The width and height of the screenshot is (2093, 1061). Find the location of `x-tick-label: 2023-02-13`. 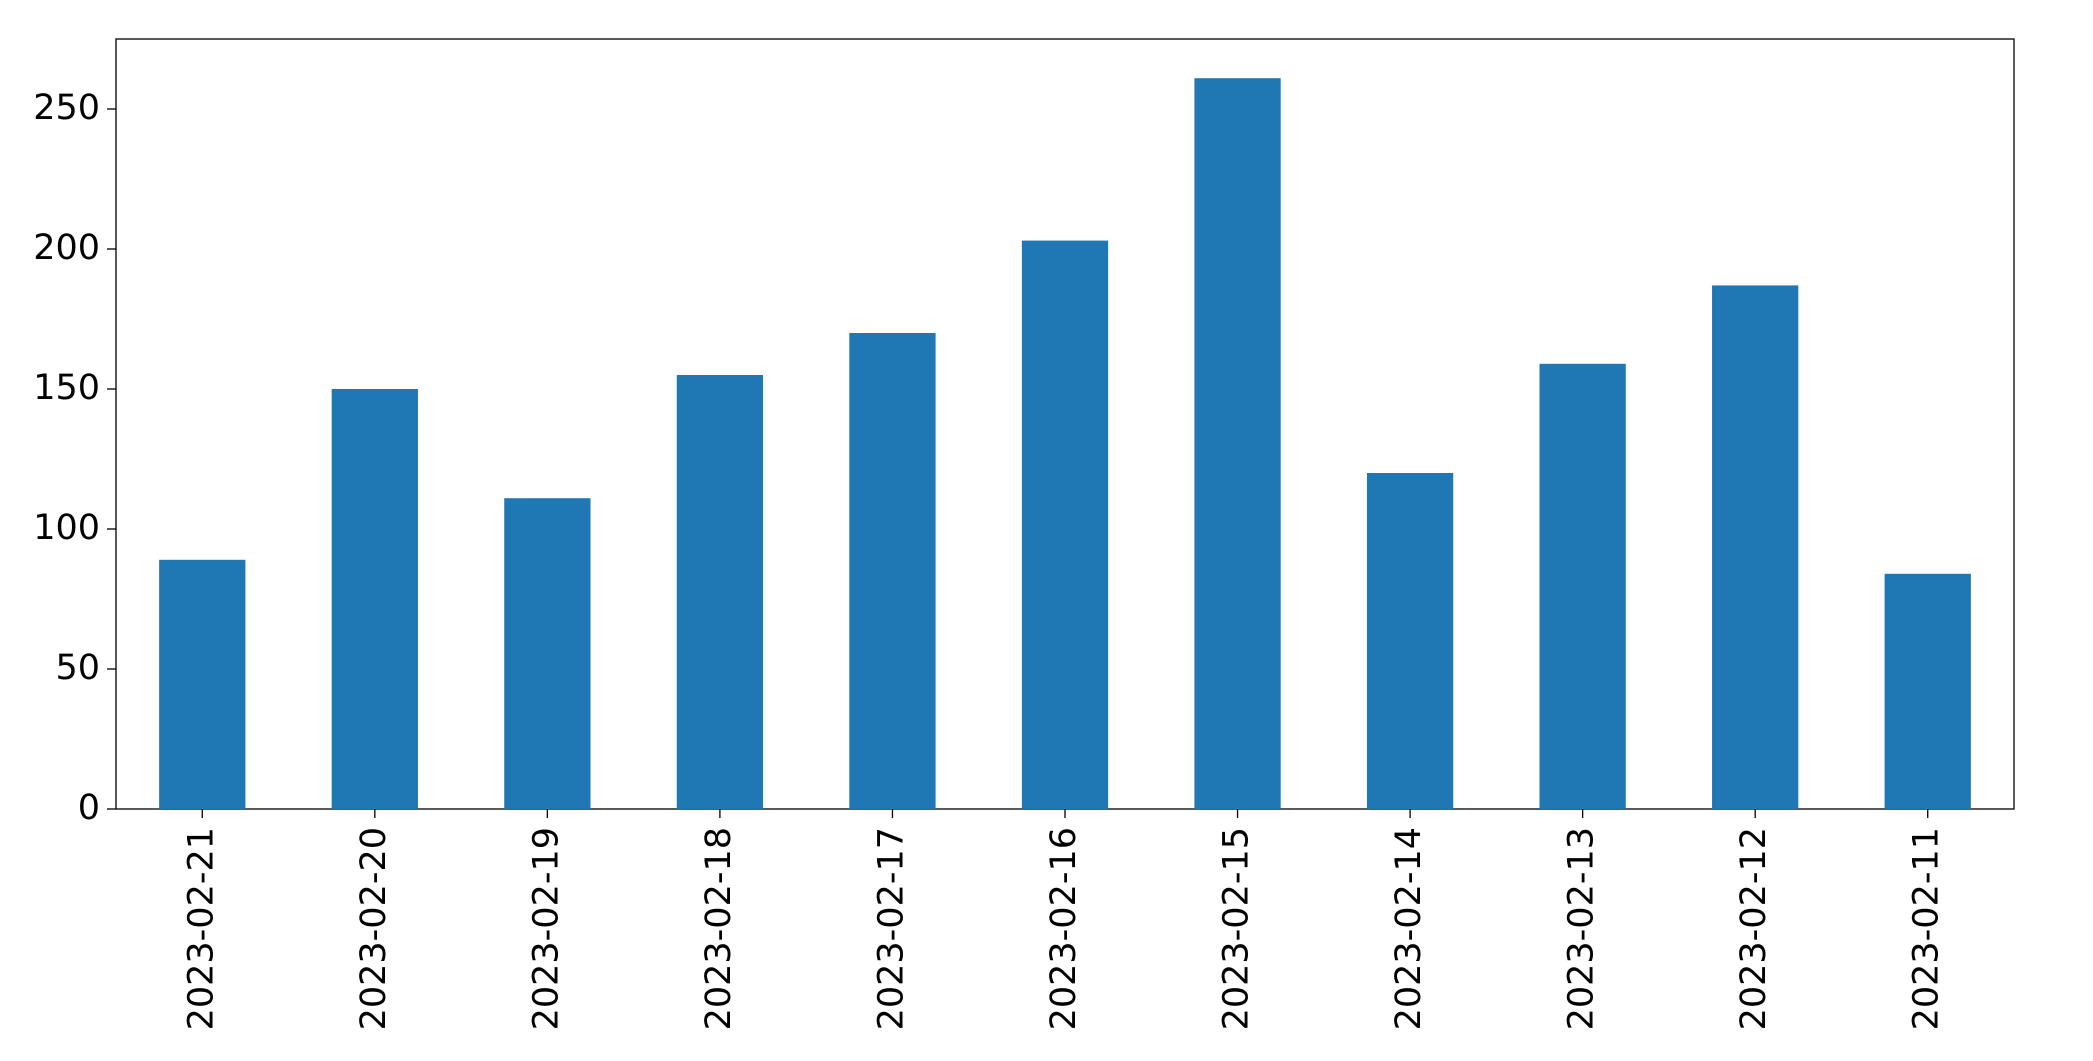

x-tick-label: 2023-02-13 is located at coordinates (1582, 928).